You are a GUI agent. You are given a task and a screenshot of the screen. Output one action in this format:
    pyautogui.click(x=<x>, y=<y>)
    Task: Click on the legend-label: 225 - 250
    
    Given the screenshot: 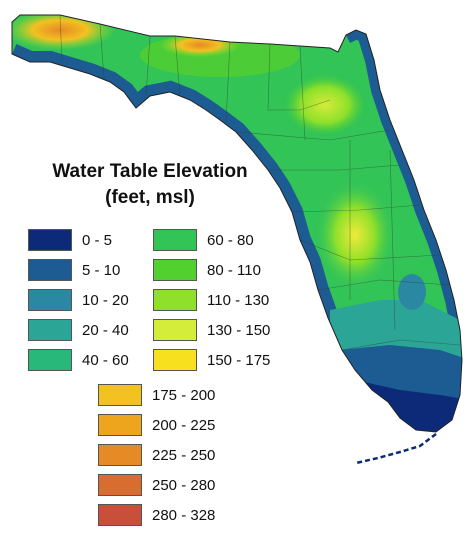 What is the action you would take?
    pyautogui.click(x=184, y=455)
    